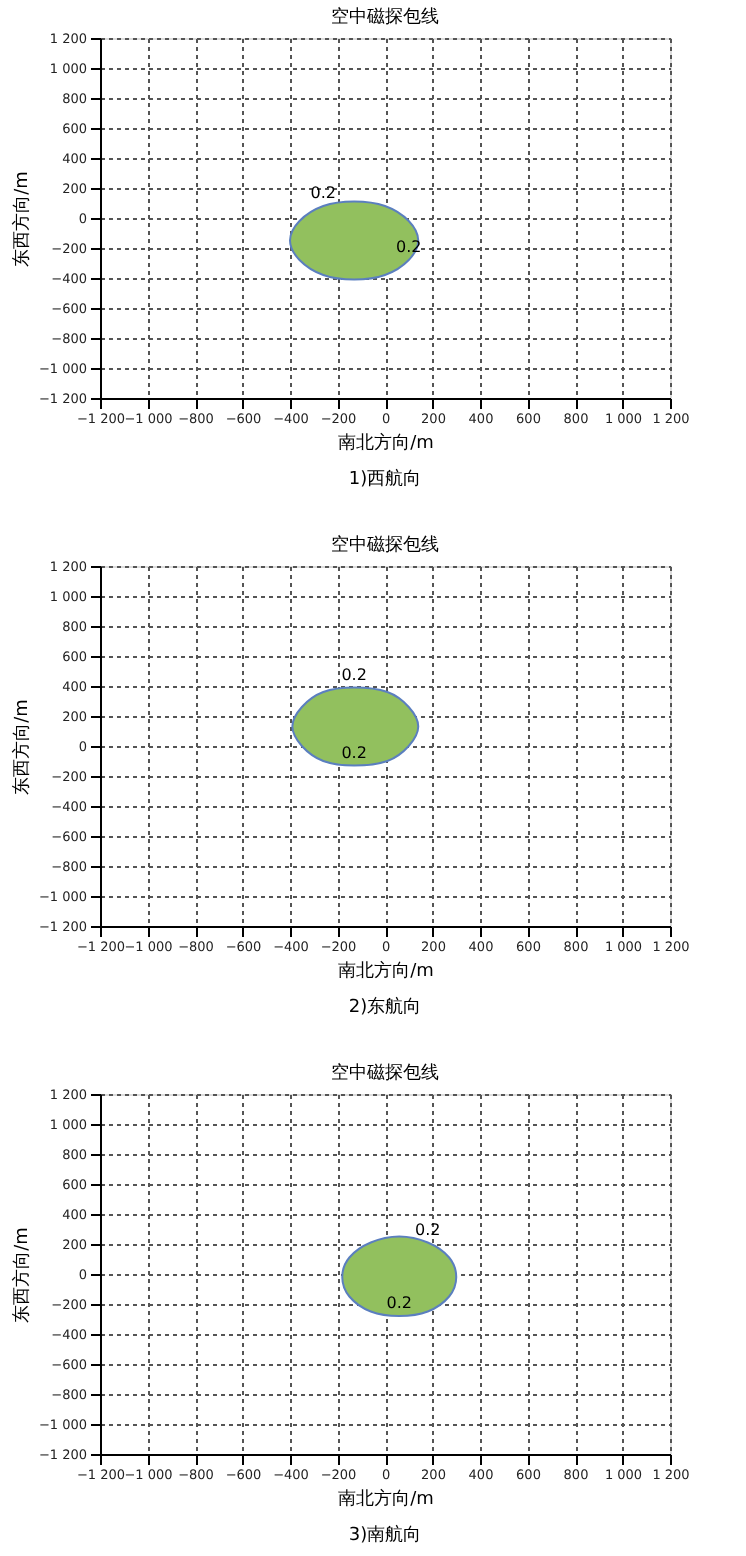 This screenshot has height=1556, width=746. Describe the element at coordinates (385, 1007) in the screenshot. I see `text: 2)东航向` at that location.